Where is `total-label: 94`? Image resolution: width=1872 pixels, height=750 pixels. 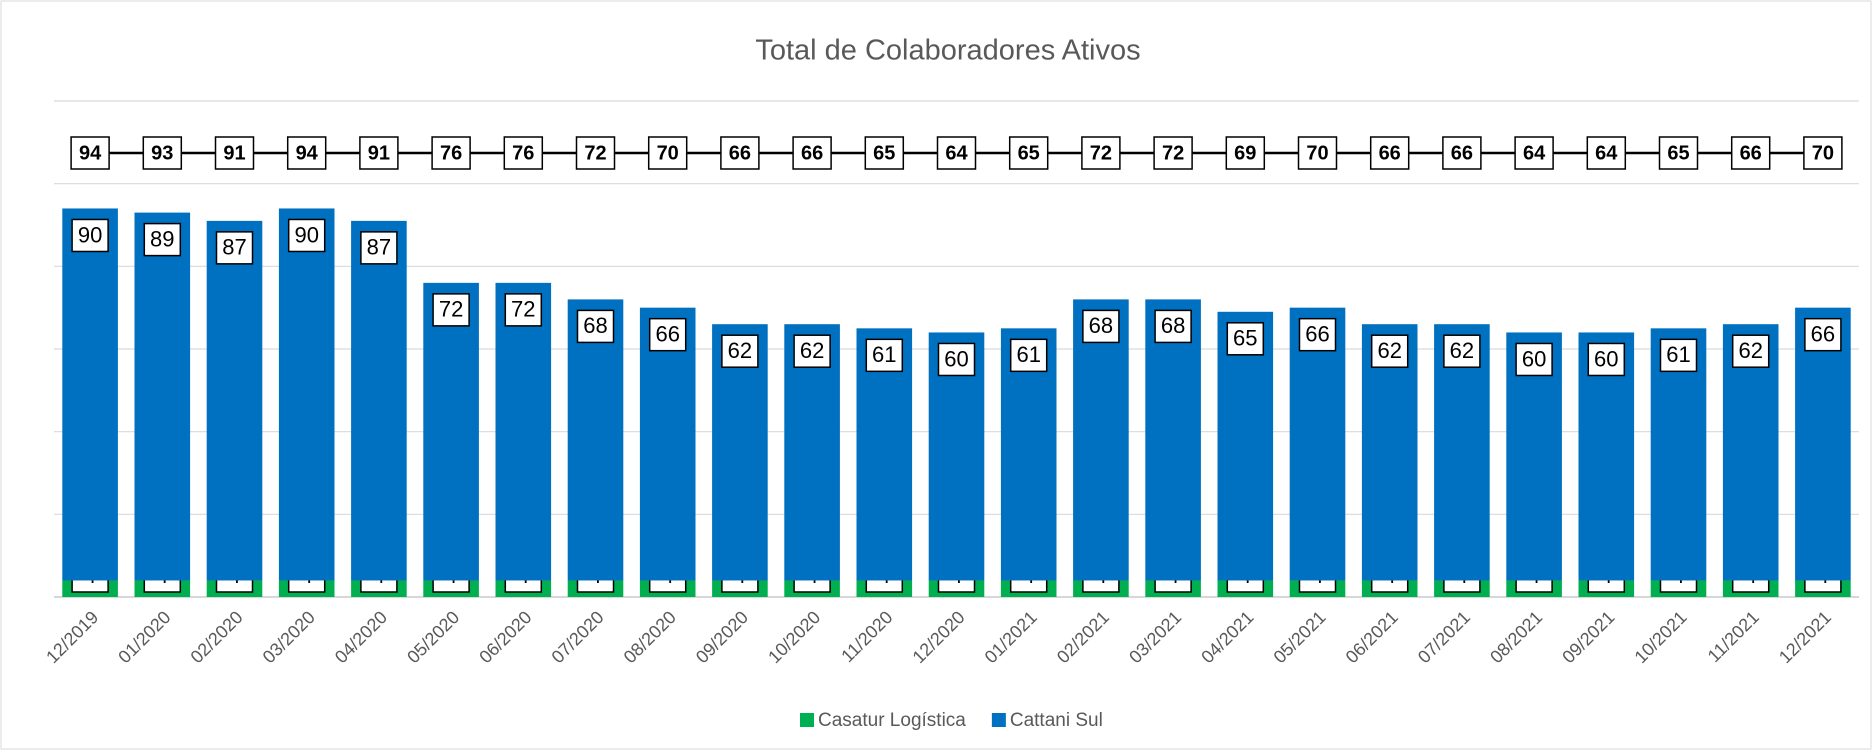
total-label: 94 is located at coordinates (90, 153).